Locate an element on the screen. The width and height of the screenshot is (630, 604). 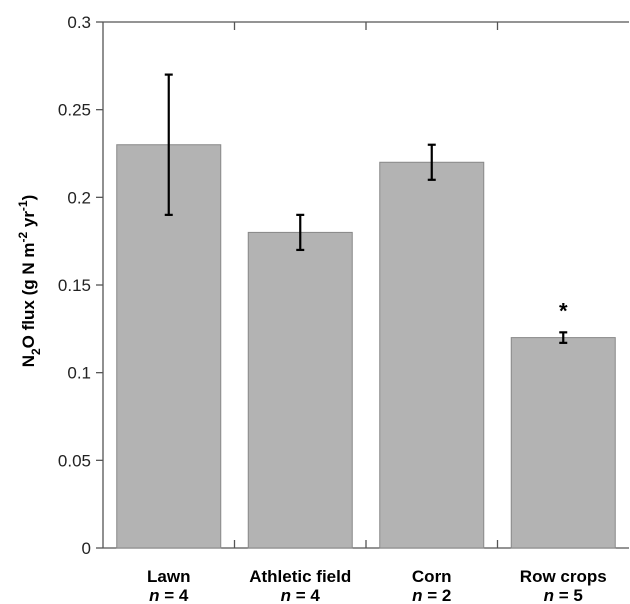
x-category-label: Row crops is located at coordinates (563, 576).